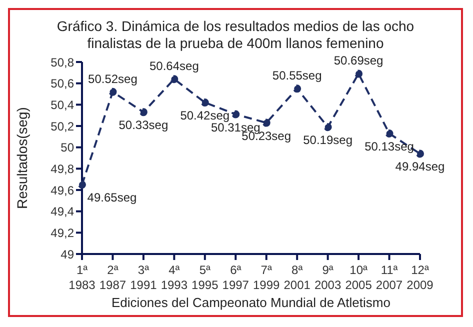 Image resolution: width=473 pixels, height=327 pixels. Describe the element at coordinates (62, 62) in the screenshot. I see `y-tick-label: 50,8` at that location.